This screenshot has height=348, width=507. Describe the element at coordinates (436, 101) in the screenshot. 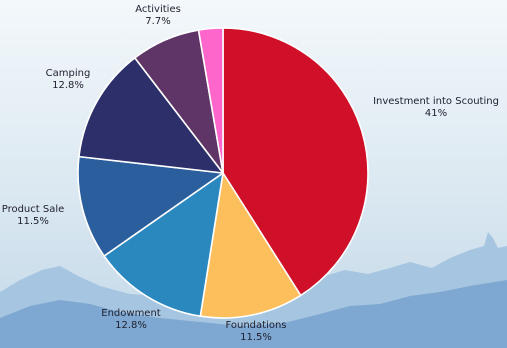

I see `slice-label-investment-into-scouting: Investment into Scouting` at that location.